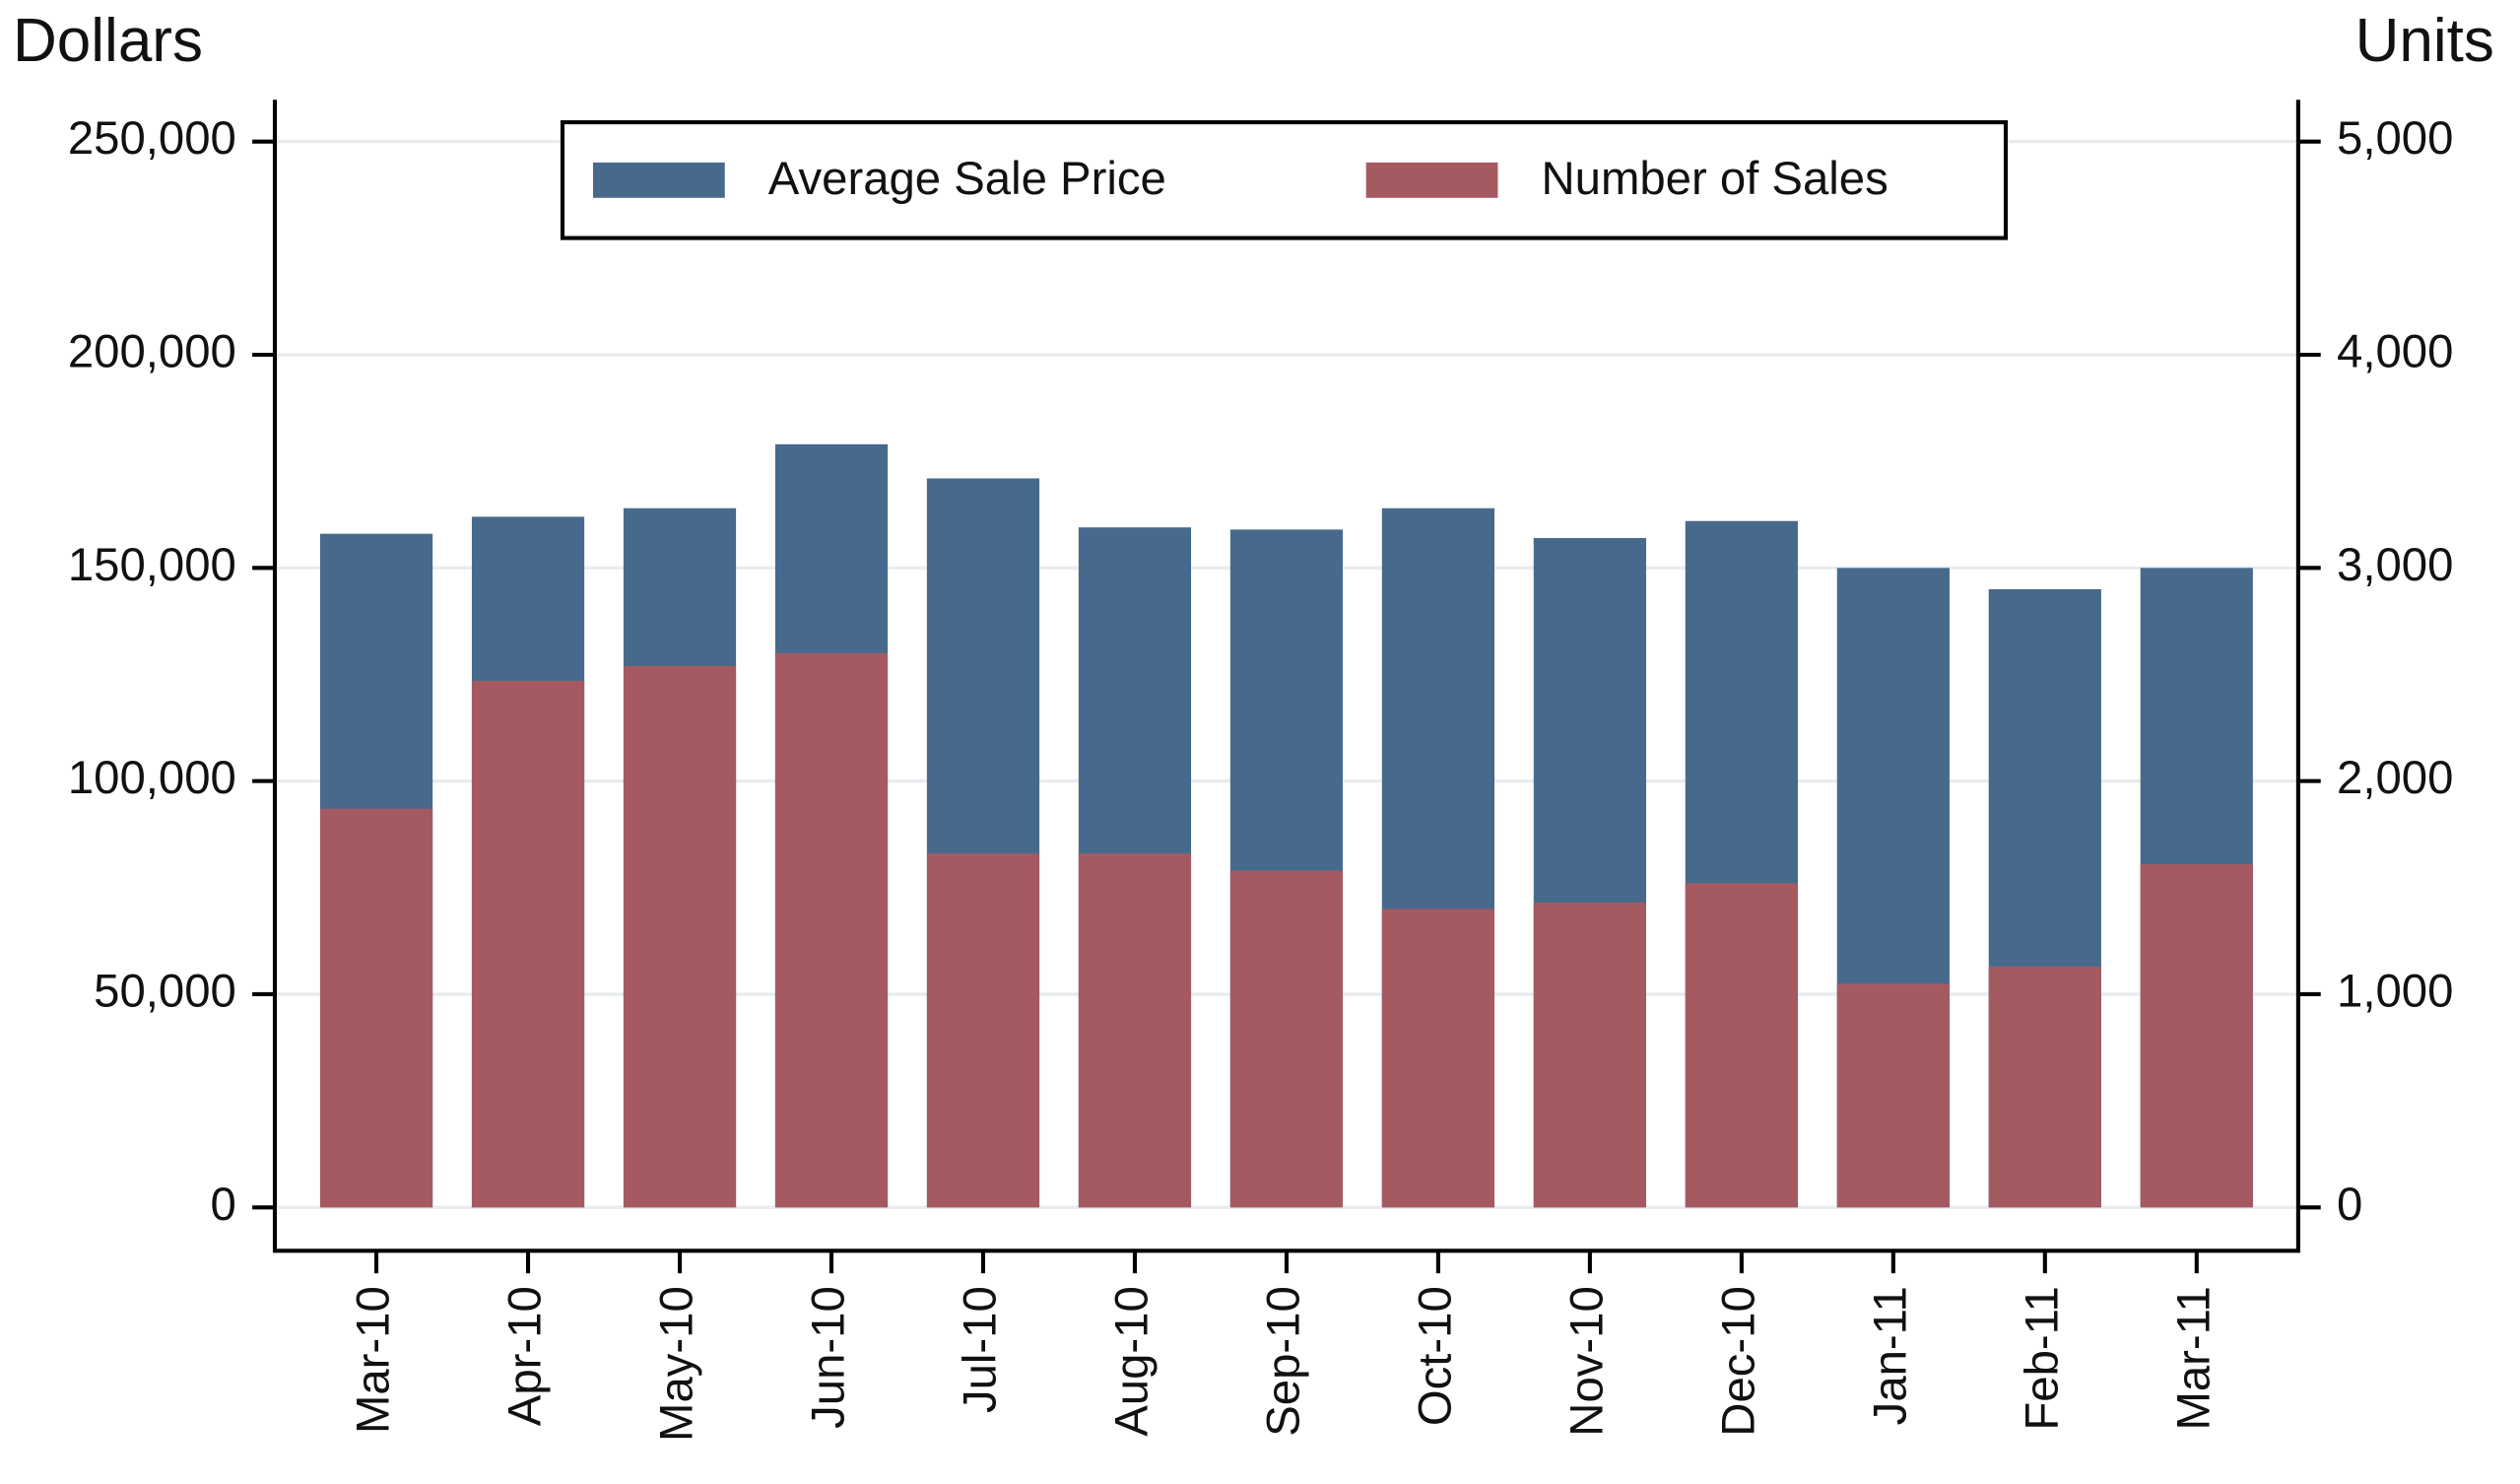 The height and width of the screenshot is (1484, 2520). Describe the element at coordinates (152, 565) in the screenshot. I see `y-tick-label: 150,000` at that location.